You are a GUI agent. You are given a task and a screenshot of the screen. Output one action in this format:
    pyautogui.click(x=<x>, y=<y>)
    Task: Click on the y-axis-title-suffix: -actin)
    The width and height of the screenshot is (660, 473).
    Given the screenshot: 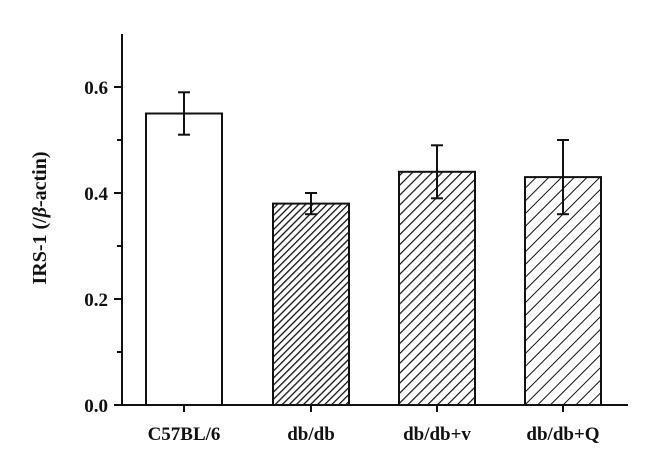 What is the action you would take?
    pyautogui.click(x=40, y=179)
    